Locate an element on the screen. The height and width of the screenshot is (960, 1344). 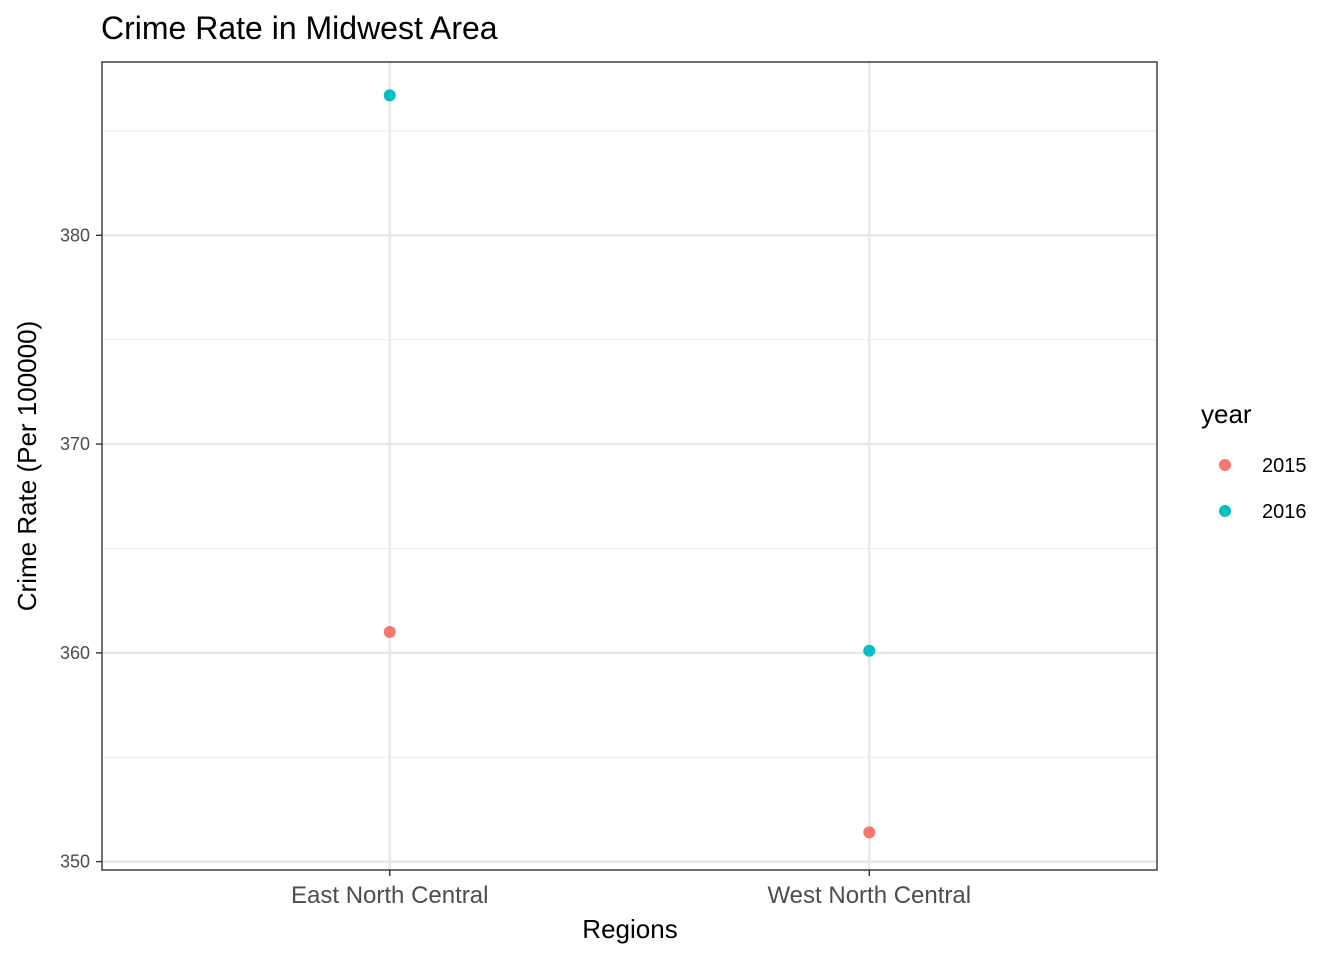
x-tick-label: West North Central is located at coordinates (869, 895).